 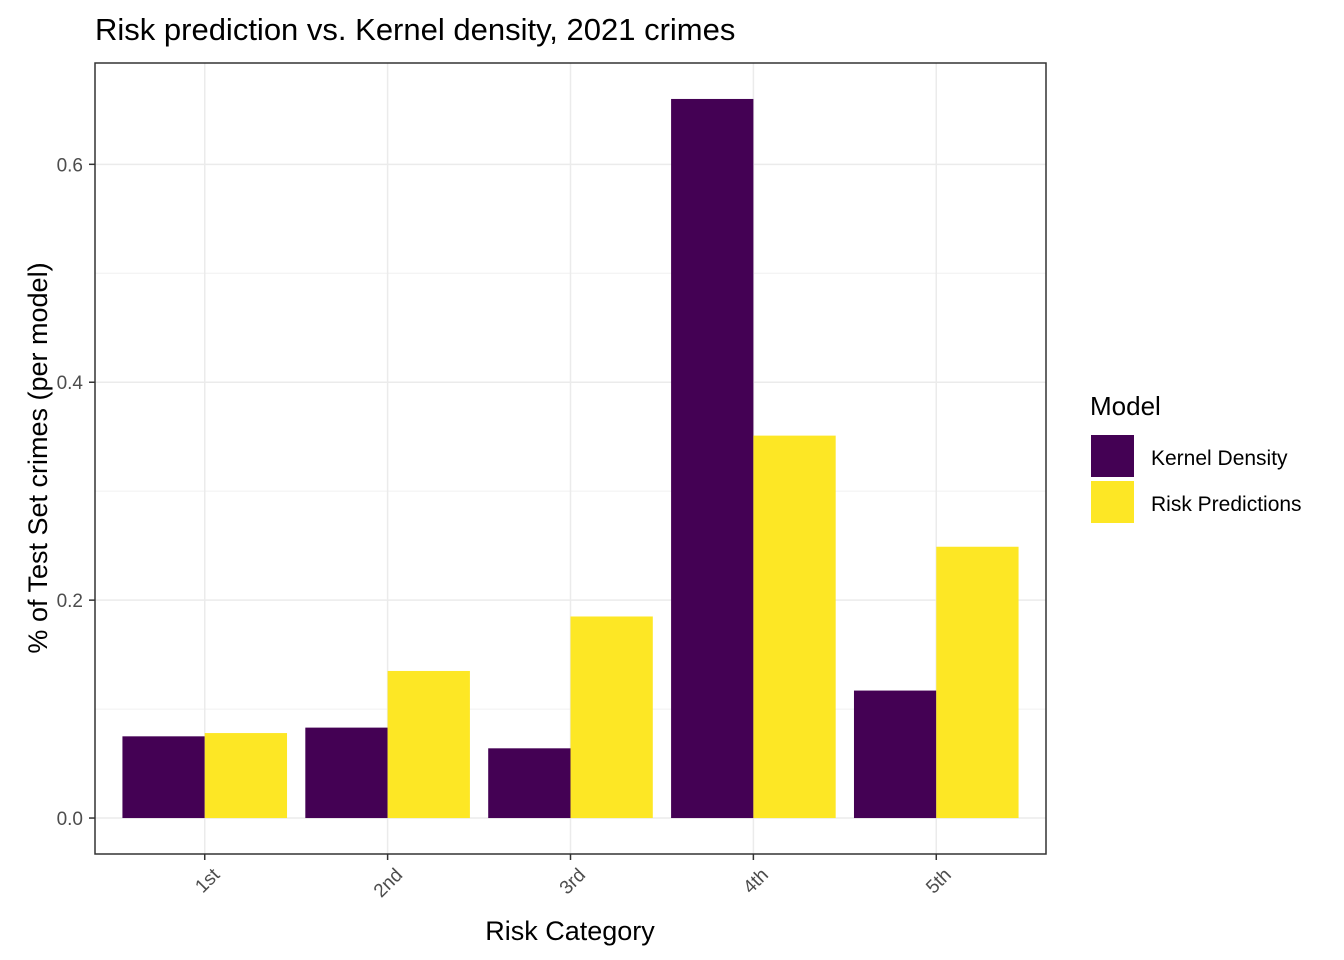 I want to click on bar-kernel-density-1st, so click(x=163, y=777).